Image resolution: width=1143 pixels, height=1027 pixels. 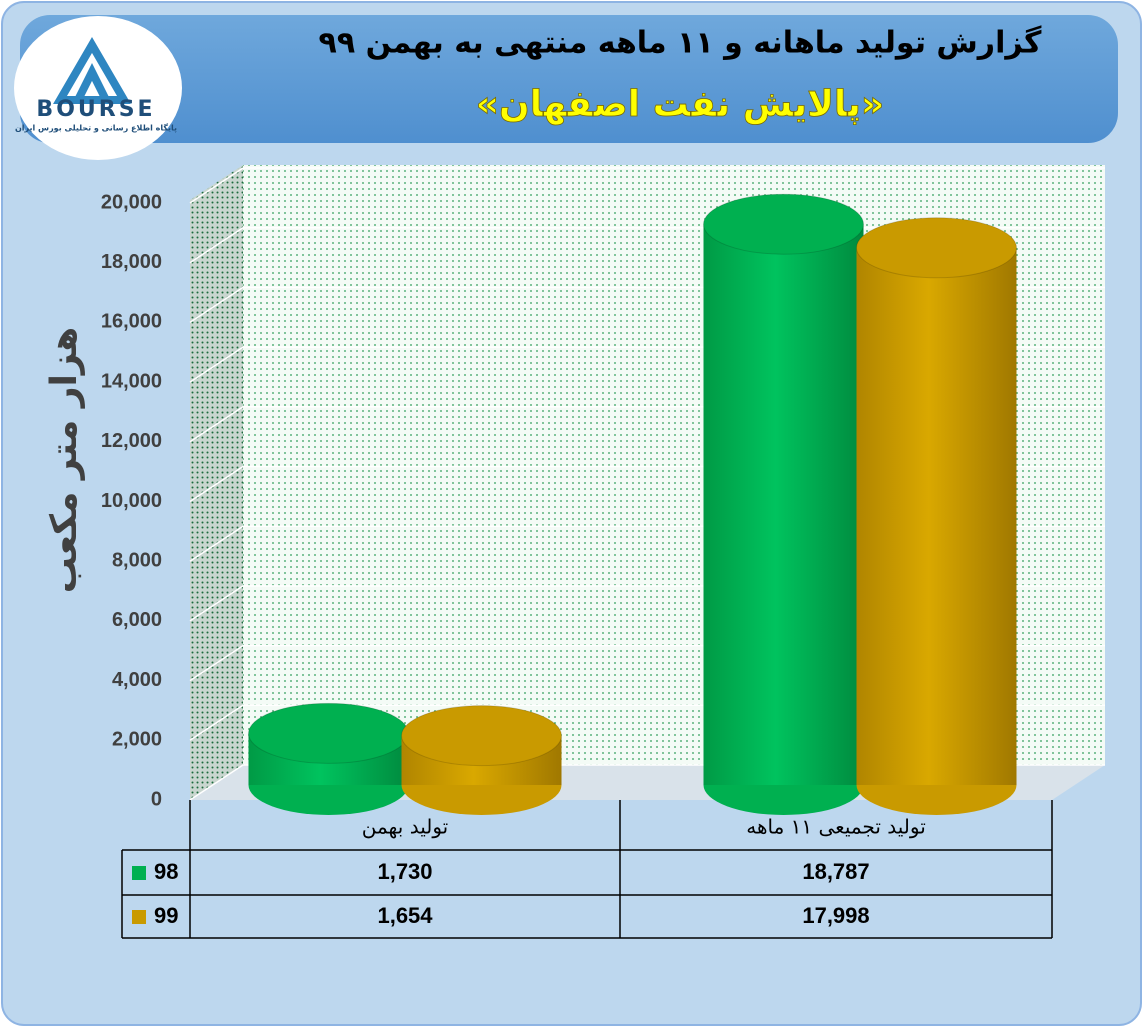 I want to click on table-value: 17,998, so click(x=835, y=915).